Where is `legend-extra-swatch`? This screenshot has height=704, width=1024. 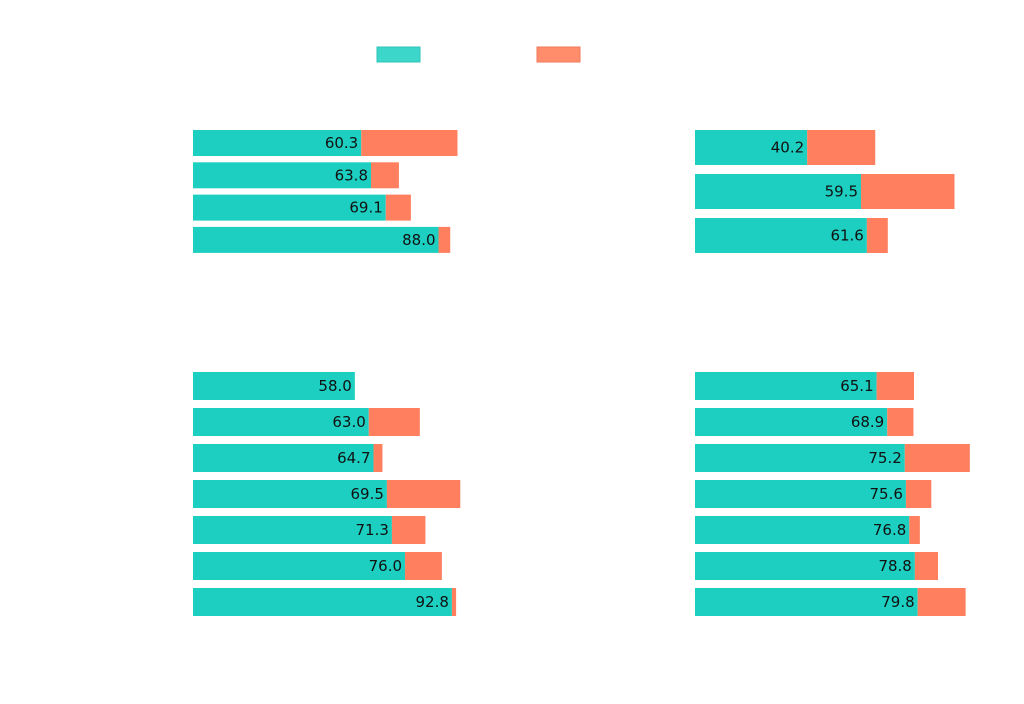
legend-extra-swatch is located at coordinates (558, 54).